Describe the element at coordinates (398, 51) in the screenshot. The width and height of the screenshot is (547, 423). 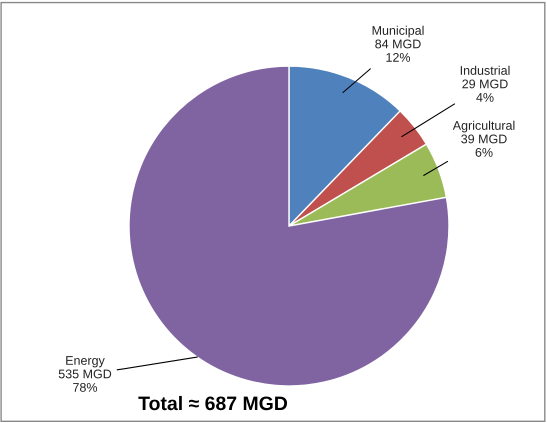
I see `data-label: 84 MGD 12%` at that location.